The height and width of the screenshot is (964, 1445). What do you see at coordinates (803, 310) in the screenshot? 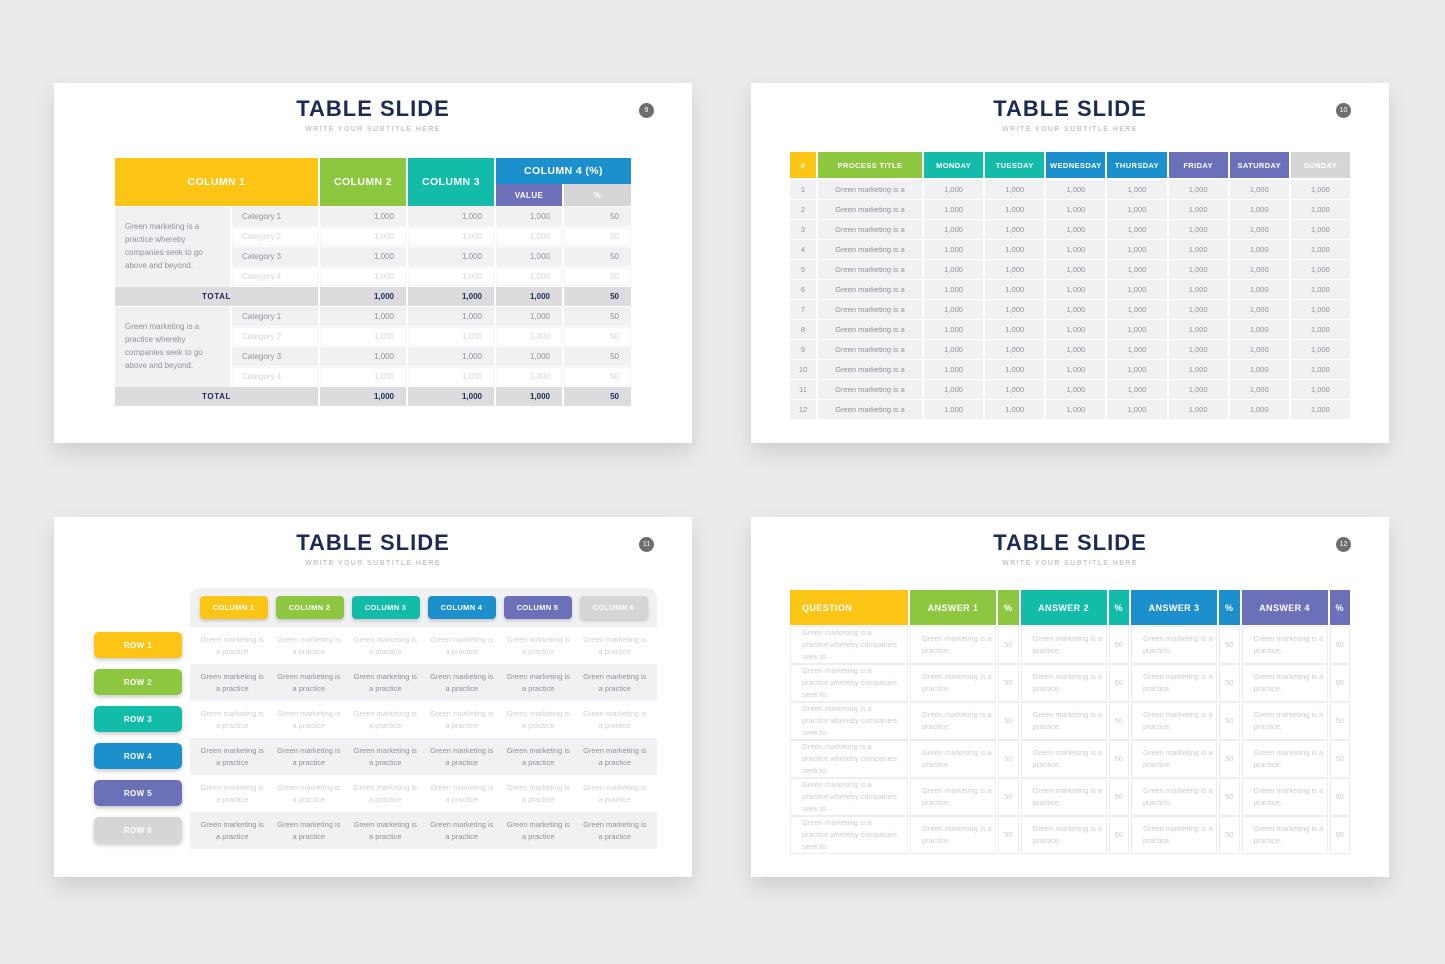
I see `row-number-cell: 7` at bounding box center [803, 310].